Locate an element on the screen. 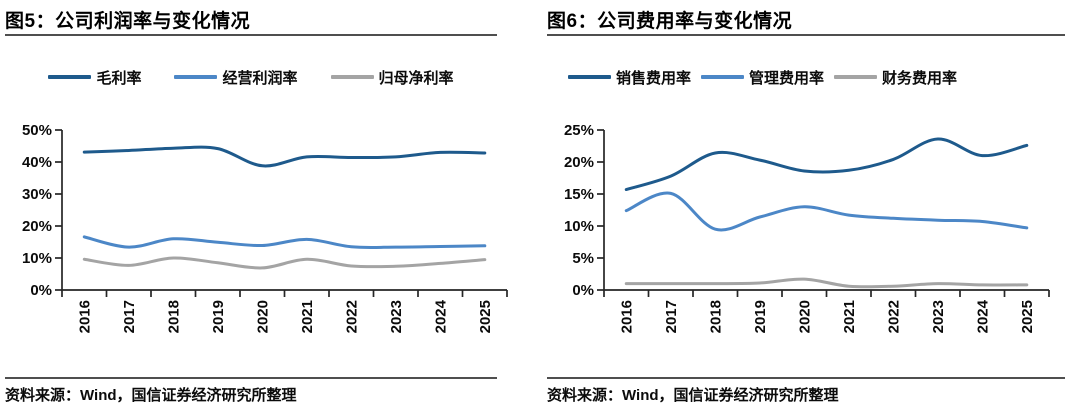  svg-text: 25% is located at coordinates (579, 130).